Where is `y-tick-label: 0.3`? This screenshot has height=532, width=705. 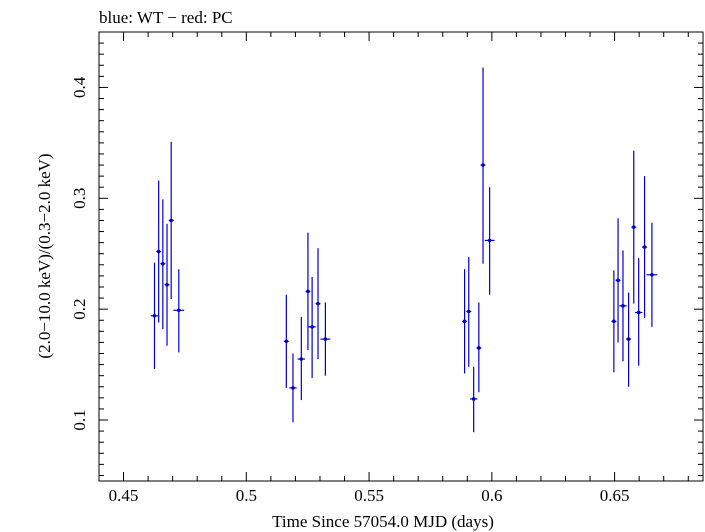 y-tick-label: 0.3 is located at coordinates (79, 198).